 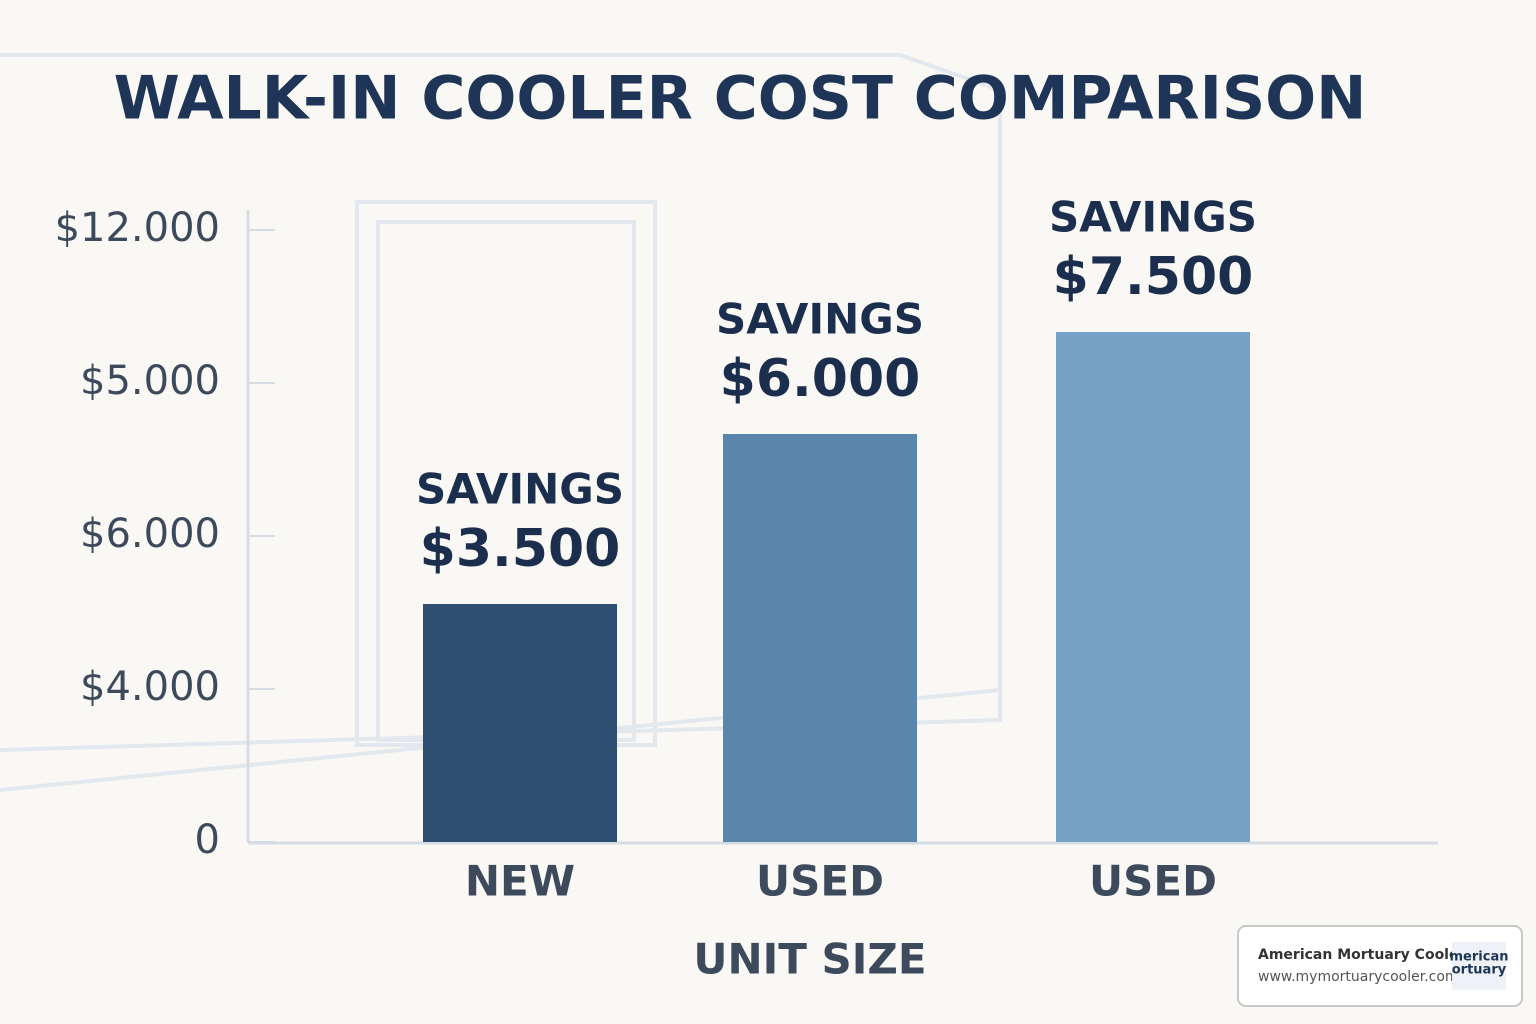 What do you see at coordinates (820, 379) in the screenshot?
I see `data-label: $6.000` at bounding box center [820, 379].